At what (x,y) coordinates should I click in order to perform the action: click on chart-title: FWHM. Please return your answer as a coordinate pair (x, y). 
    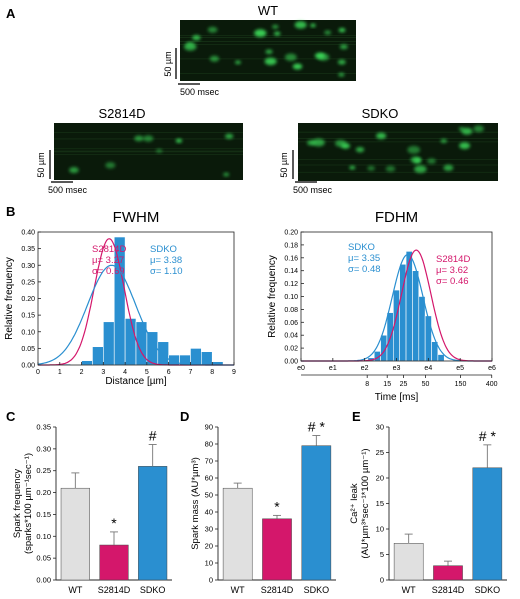
    Looking at the image, I should click on (136, 217).